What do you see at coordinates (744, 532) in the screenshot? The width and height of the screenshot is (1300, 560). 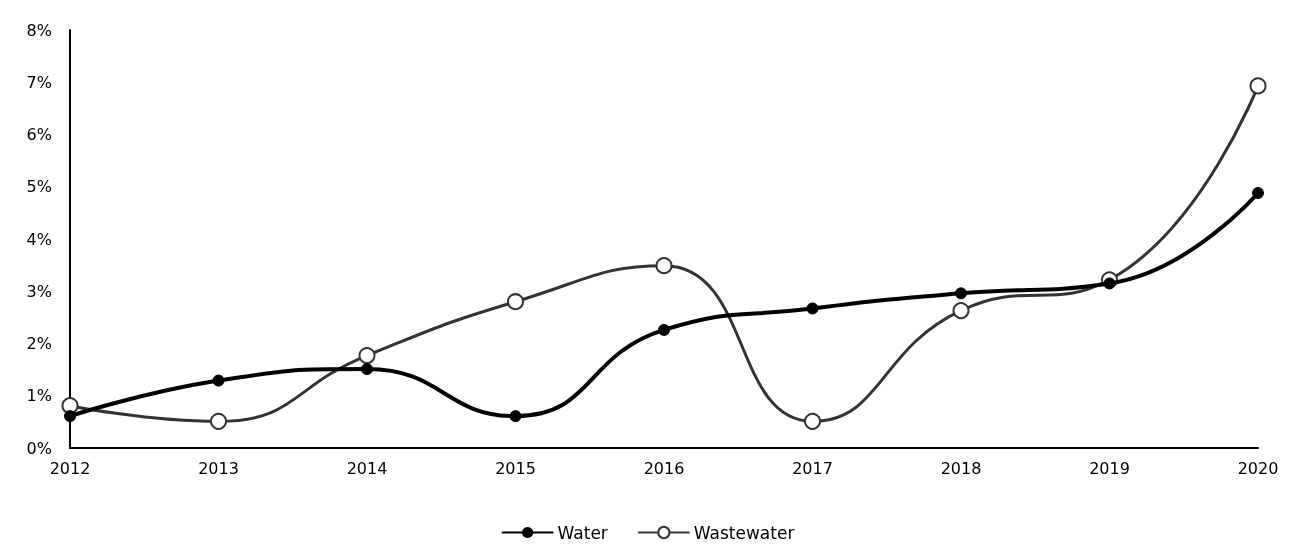 I see `legend-label: Wastewater` at bounding box center [744, 532].